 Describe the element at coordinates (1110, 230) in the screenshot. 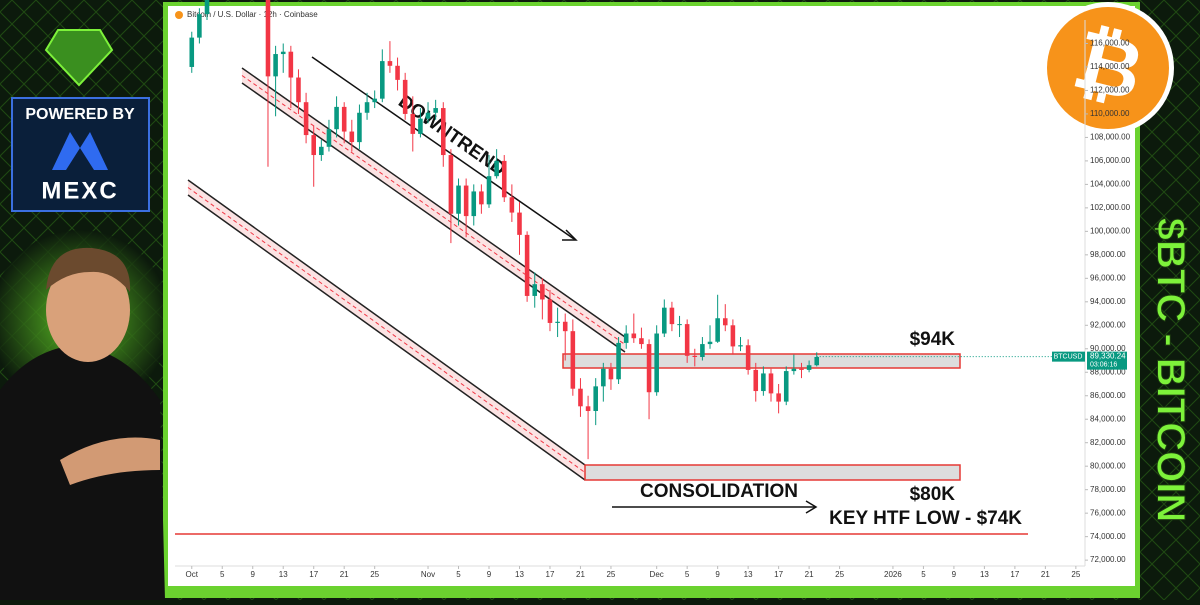

I see `y-tick-label: 100,000.00` at that location.